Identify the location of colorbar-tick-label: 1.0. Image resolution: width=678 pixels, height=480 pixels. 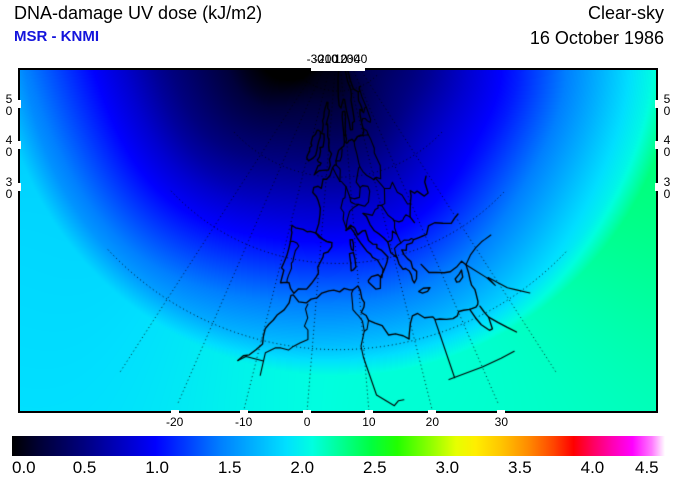
(157, 467).